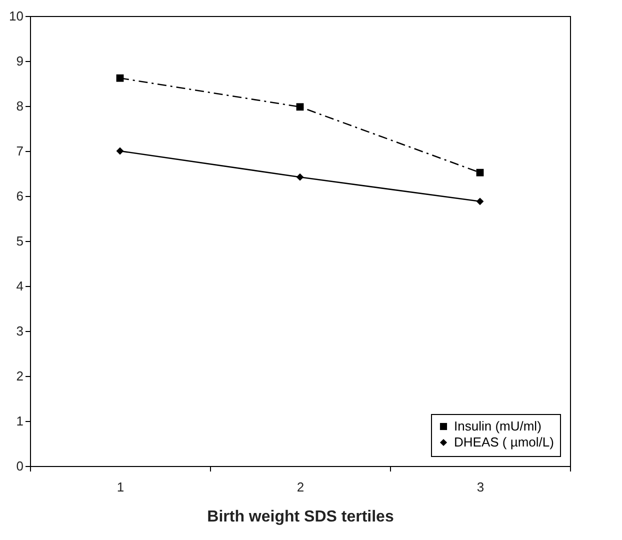 Image resolution: width=622 pixels, height=540 pixels. What do you see at coordinates (20, 151) in the screenshot?
I see `y-tick-label: 7` at bounding box center [20, 151].